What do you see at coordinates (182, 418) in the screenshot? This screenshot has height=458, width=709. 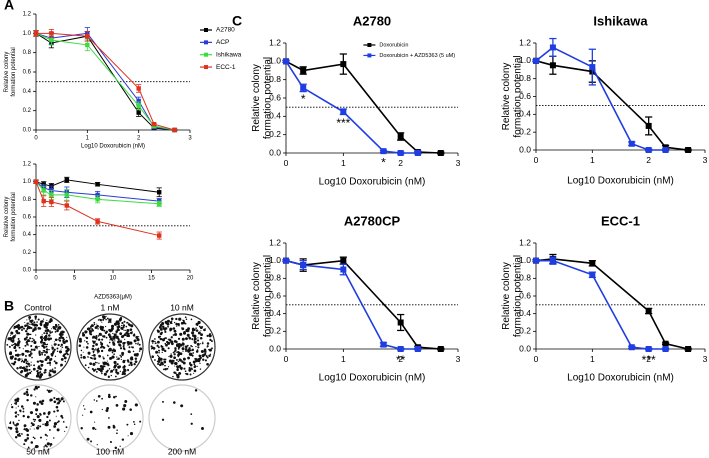 I see `plate-rim` at bounding box center [182, 418].